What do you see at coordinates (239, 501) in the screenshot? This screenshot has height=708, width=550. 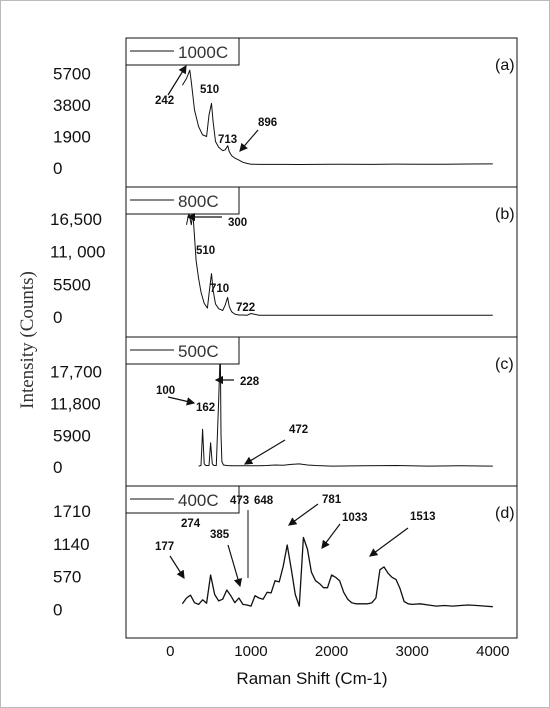 I see `peak-annotation: 473` at bounding box center [239, 501].